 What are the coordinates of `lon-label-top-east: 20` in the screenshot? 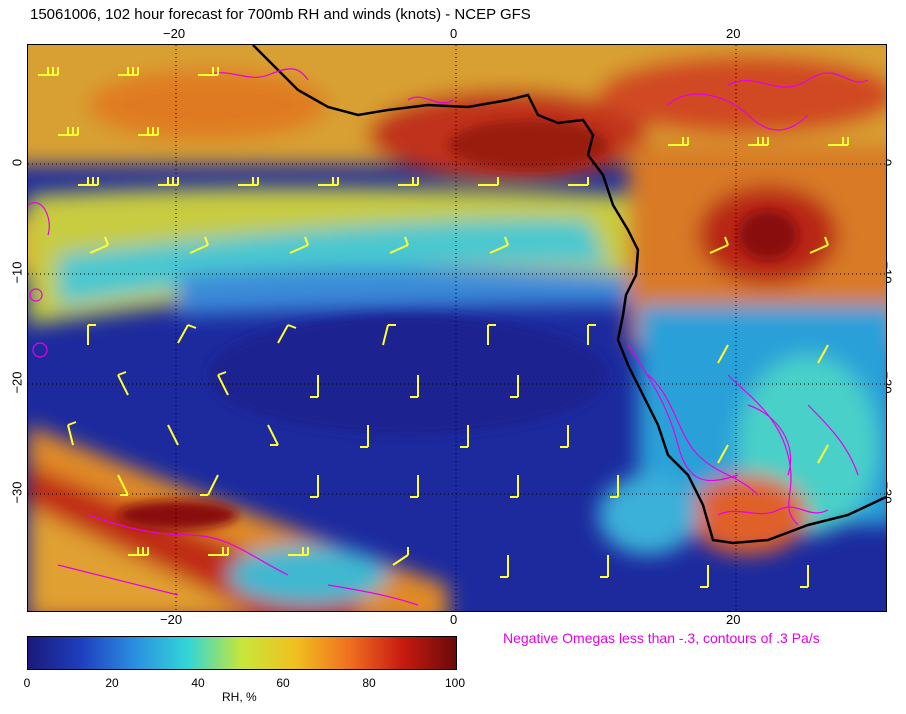 It's located at (733, 33).